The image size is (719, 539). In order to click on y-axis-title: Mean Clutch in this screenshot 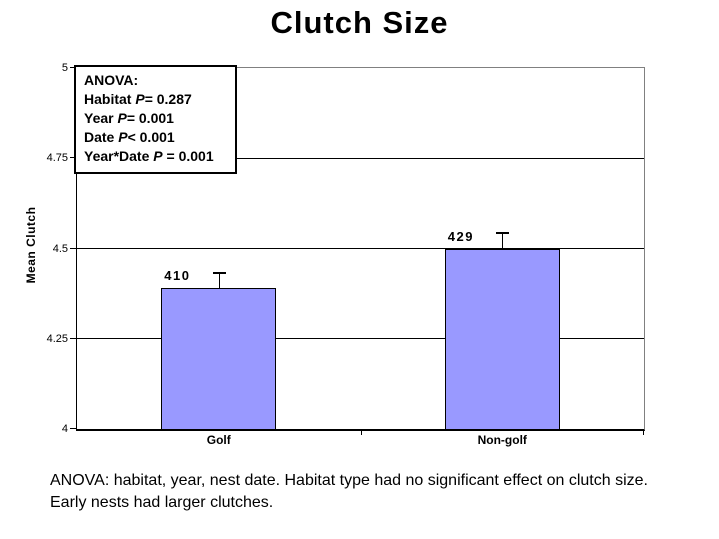, I will do `click(31, 245)`.